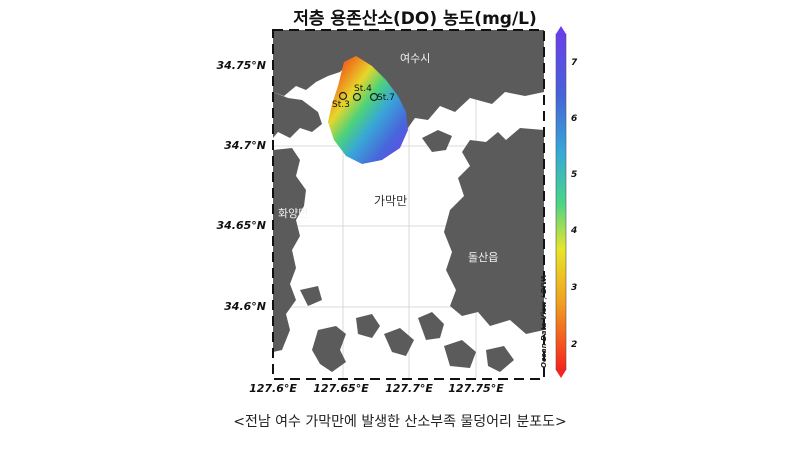  Describe the element at coordinates (574, 231) in the screenshot. I see `colorbar-tick-4: 4` at that location.